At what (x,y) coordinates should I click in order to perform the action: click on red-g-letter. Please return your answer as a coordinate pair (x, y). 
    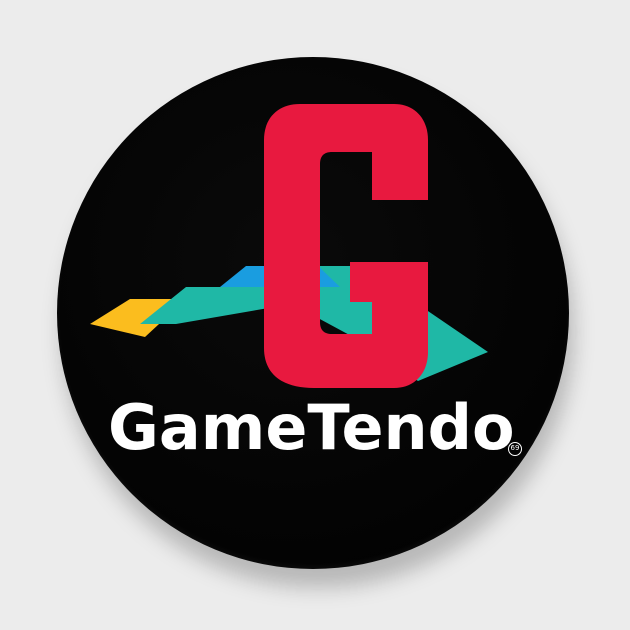
    Looking at the image, I should click on (346, 246).